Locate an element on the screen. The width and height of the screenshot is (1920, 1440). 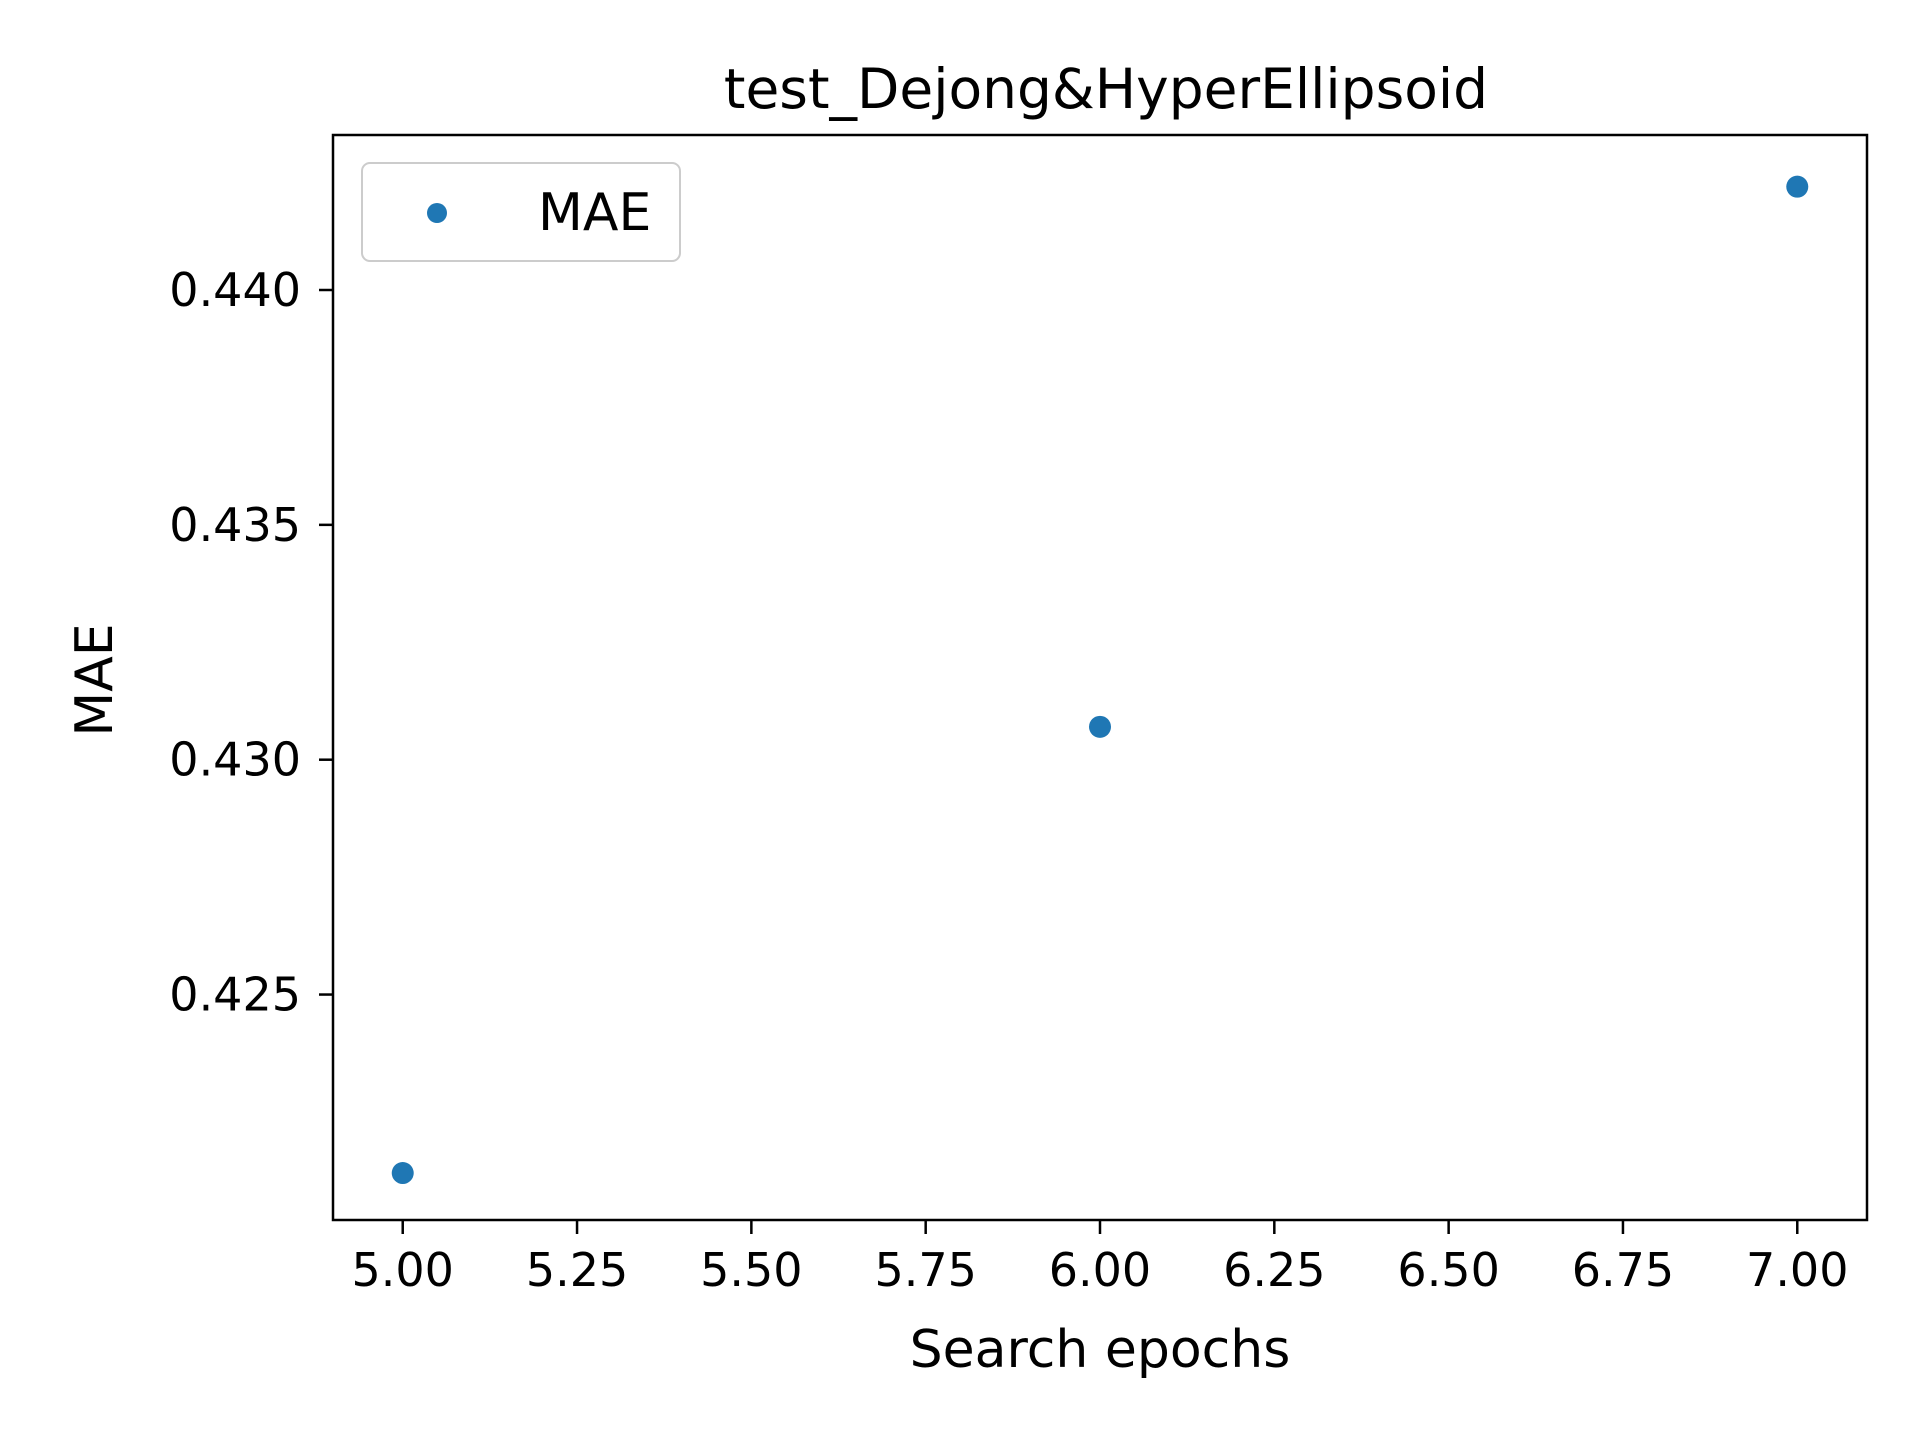
x-tick-label: 5.50 is located at coordinates (751, 1270).